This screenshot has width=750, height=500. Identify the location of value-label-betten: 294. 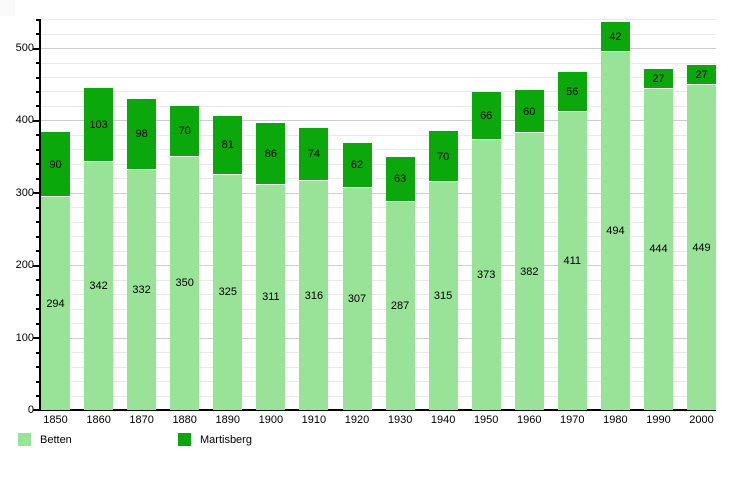
(55, 303).